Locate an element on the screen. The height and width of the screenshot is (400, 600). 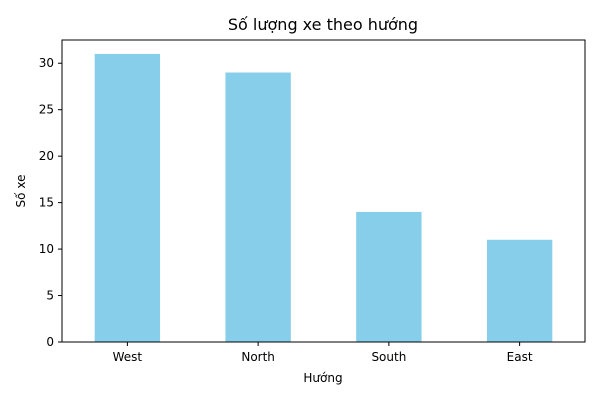
y-tick-label-15: 15 is located at coordinates (46, 203).